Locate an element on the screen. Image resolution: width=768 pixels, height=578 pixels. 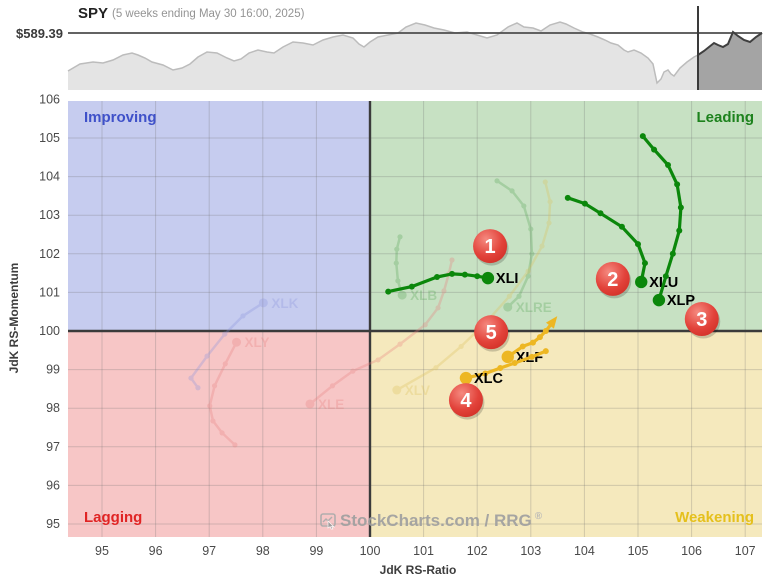
x-tick-label: 95 is located at coordinates (102, 551).